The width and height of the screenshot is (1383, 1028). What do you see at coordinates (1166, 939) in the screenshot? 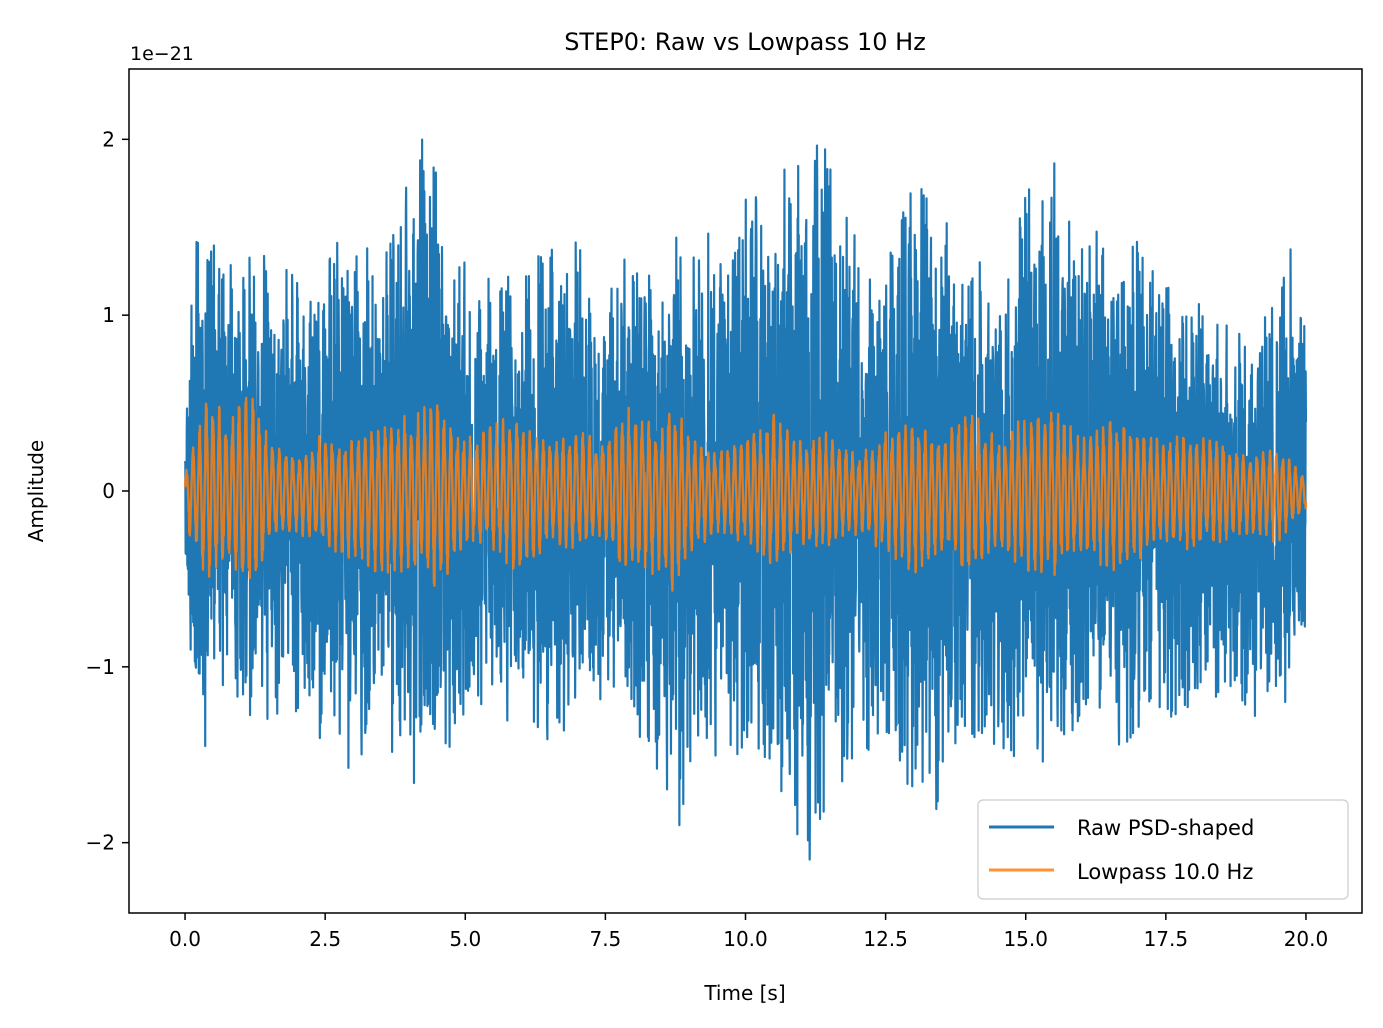
I see `x-tick-label: 17.5` at bounding box center [1166, 939].